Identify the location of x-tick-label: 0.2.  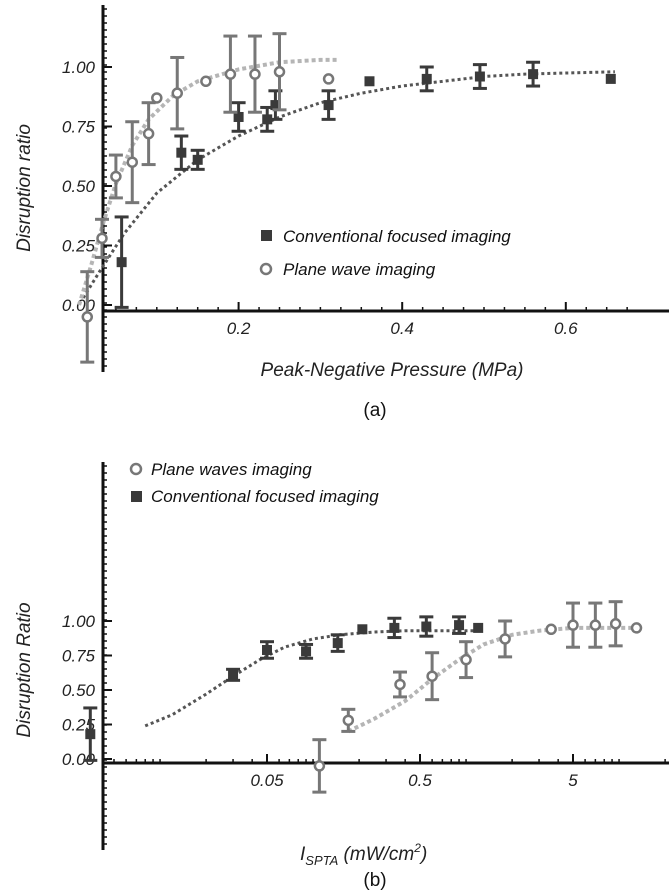
(239, 328).